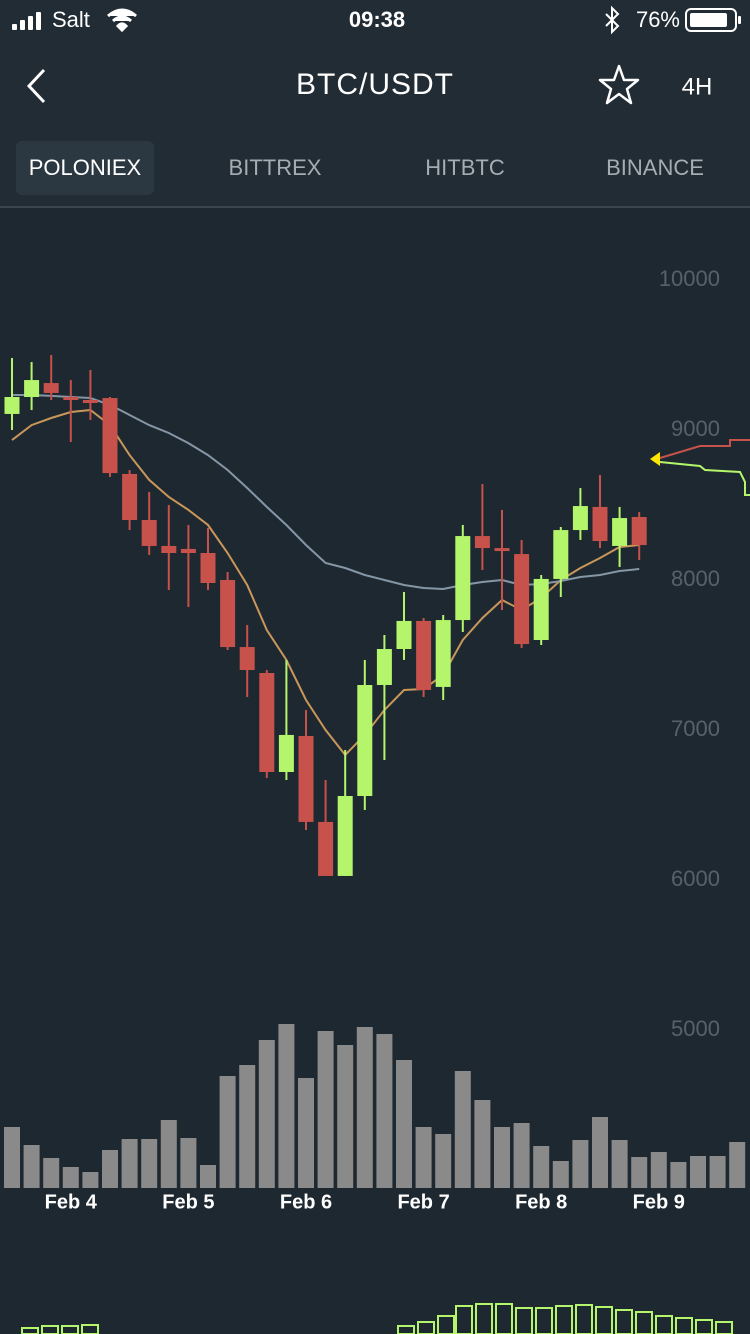 This screenshot has height=1334, width=750. What do you see at coordinates (612, 20) in the screenshot?
I see `bluetooth-icon` at bounding box center [612, 20].